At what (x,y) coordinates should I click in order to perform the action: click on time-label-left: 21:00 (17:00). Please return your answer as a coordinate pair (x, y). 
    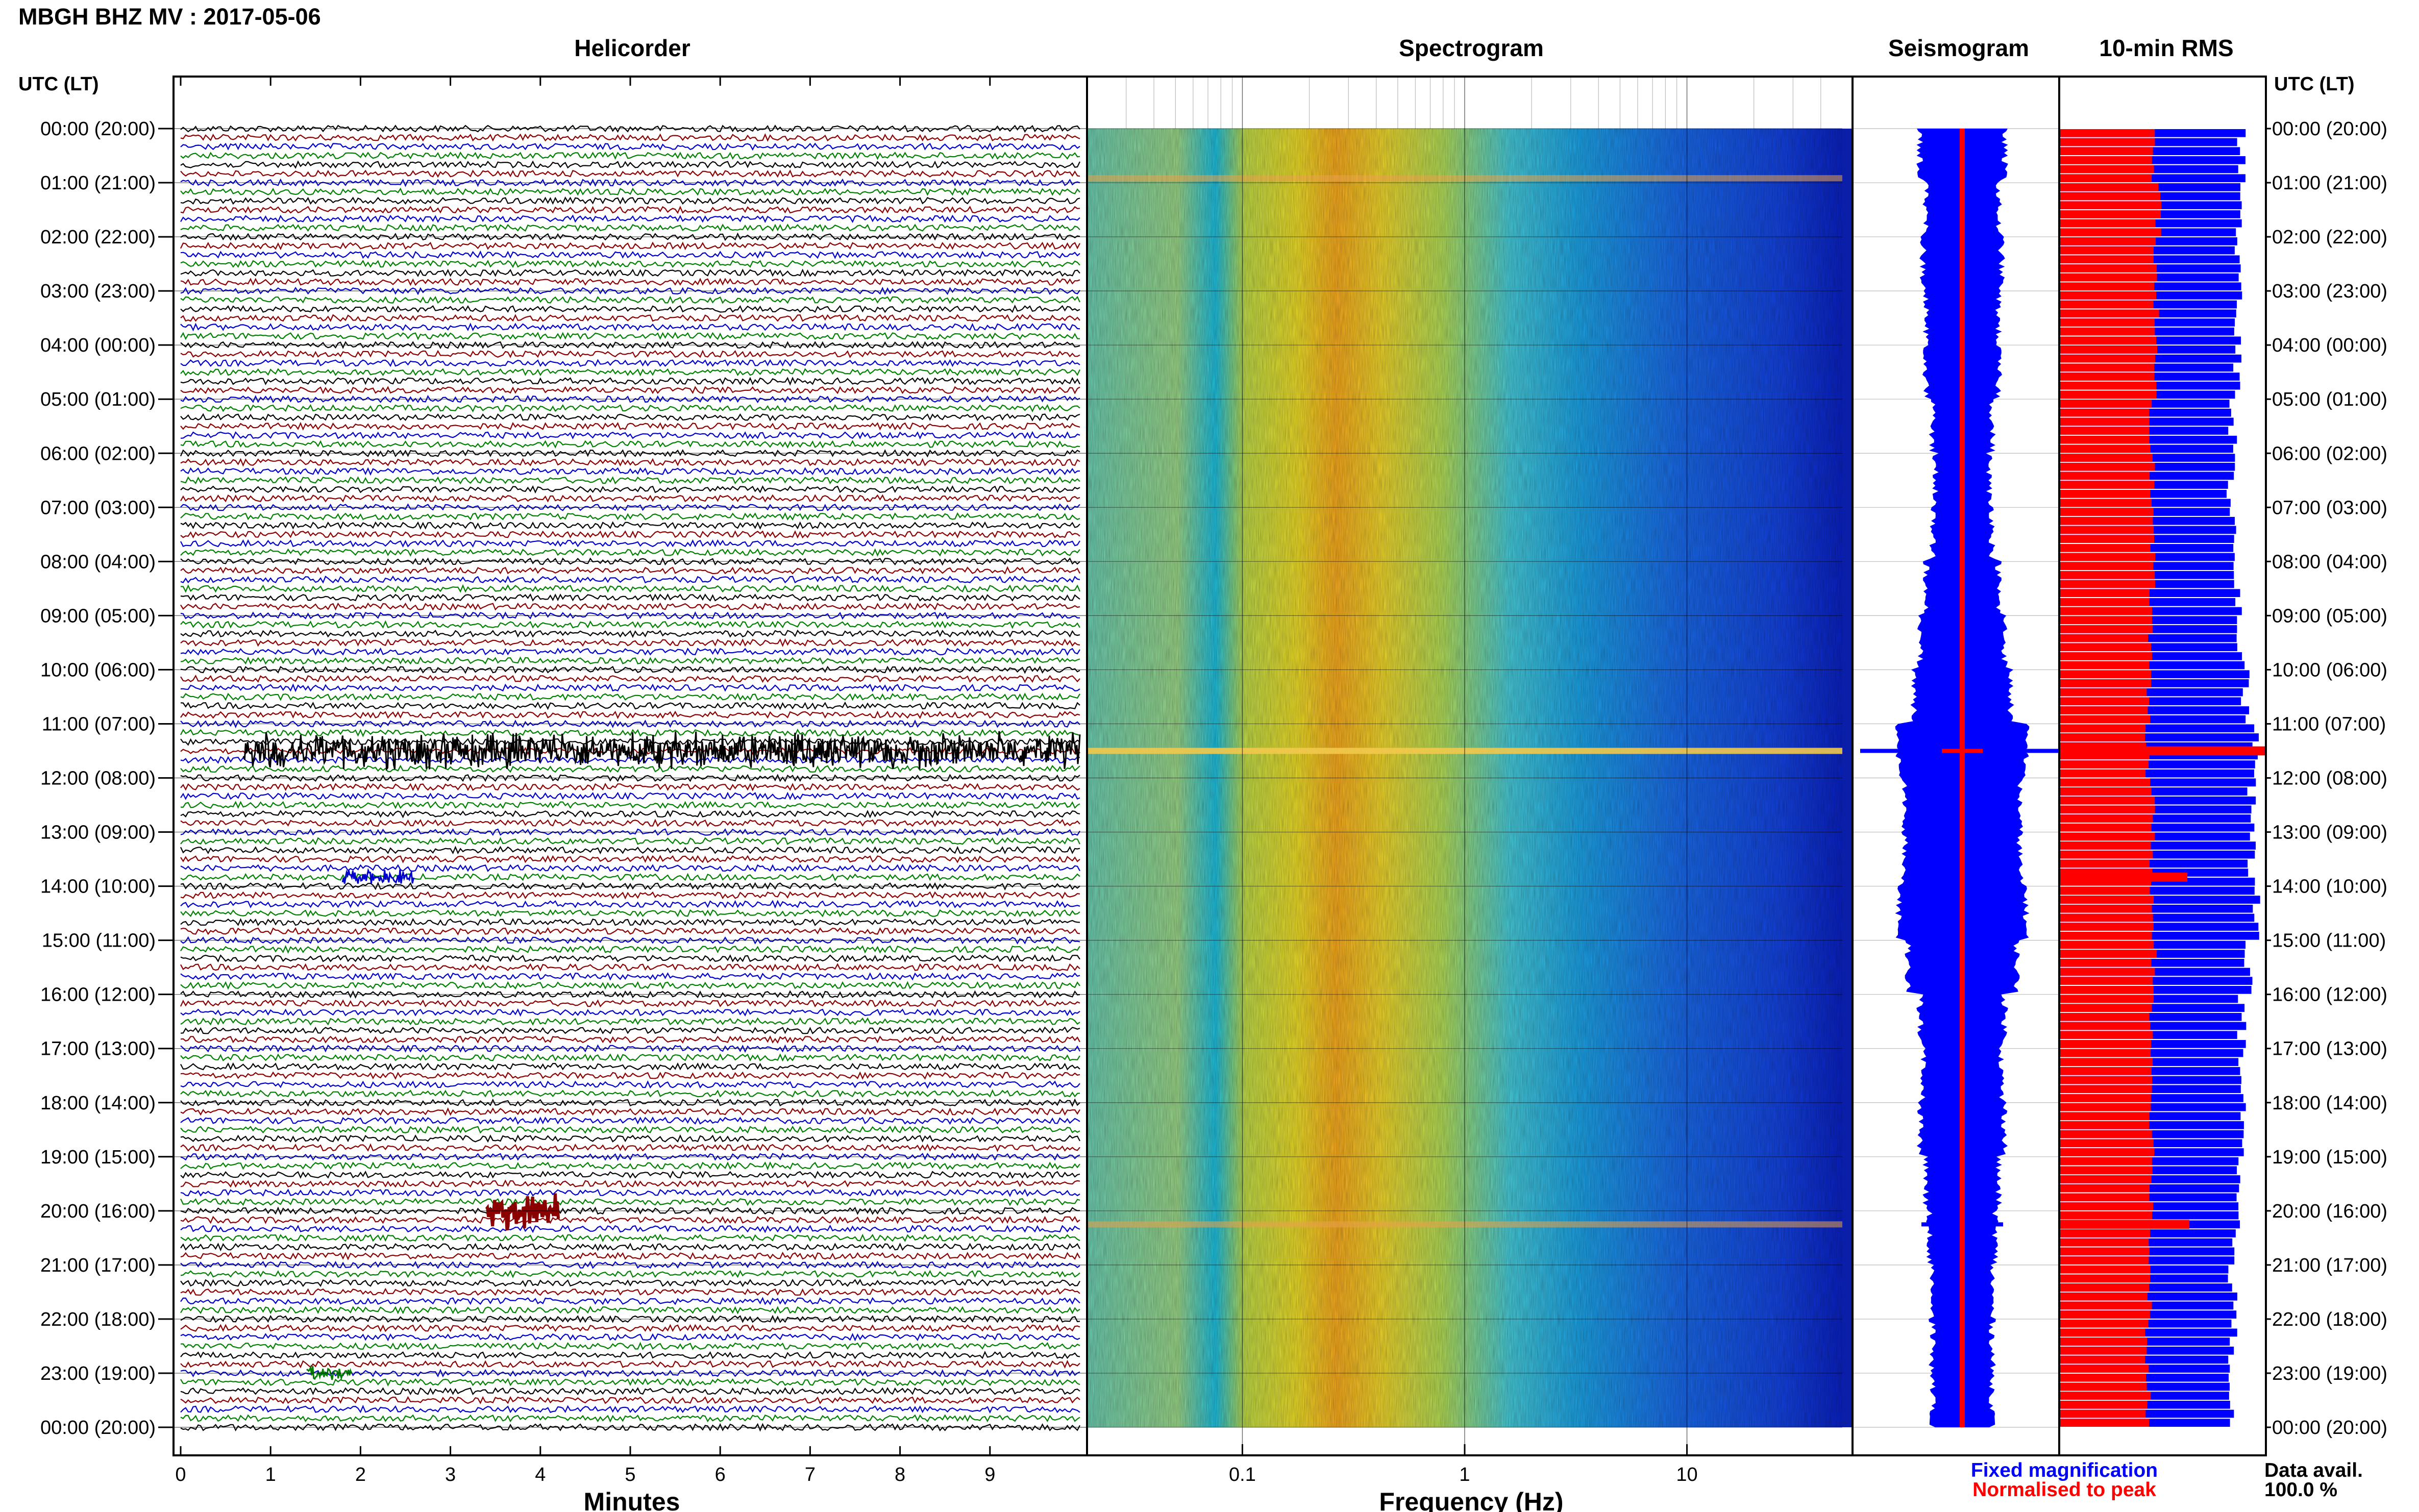
    Looking at the image, I should click on (98, 1265).